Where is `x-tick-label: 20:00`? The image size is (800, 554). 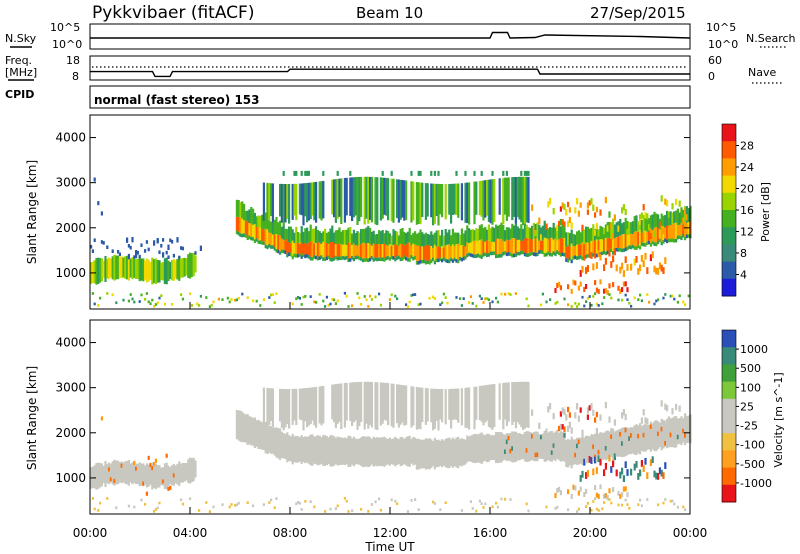 x-tick-label: 20:00 is located at coordinates (590, 533).